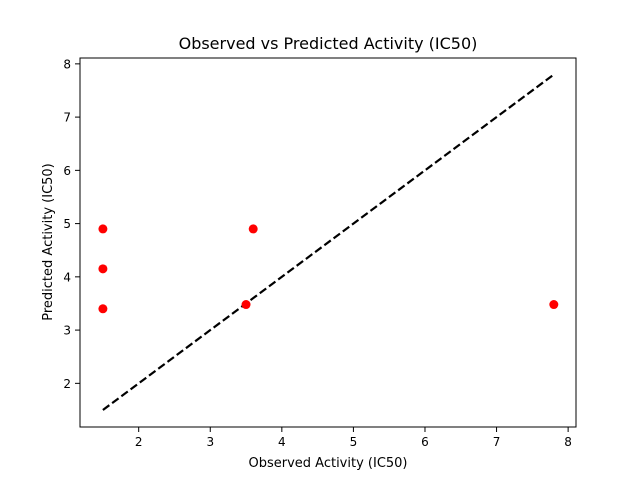 The width and height of the screenshot is (640, 480). What do you see at coordinates (210, 442) in the screenshot?
I see `x-tick-label: 3` at bounding box center [210, 442].